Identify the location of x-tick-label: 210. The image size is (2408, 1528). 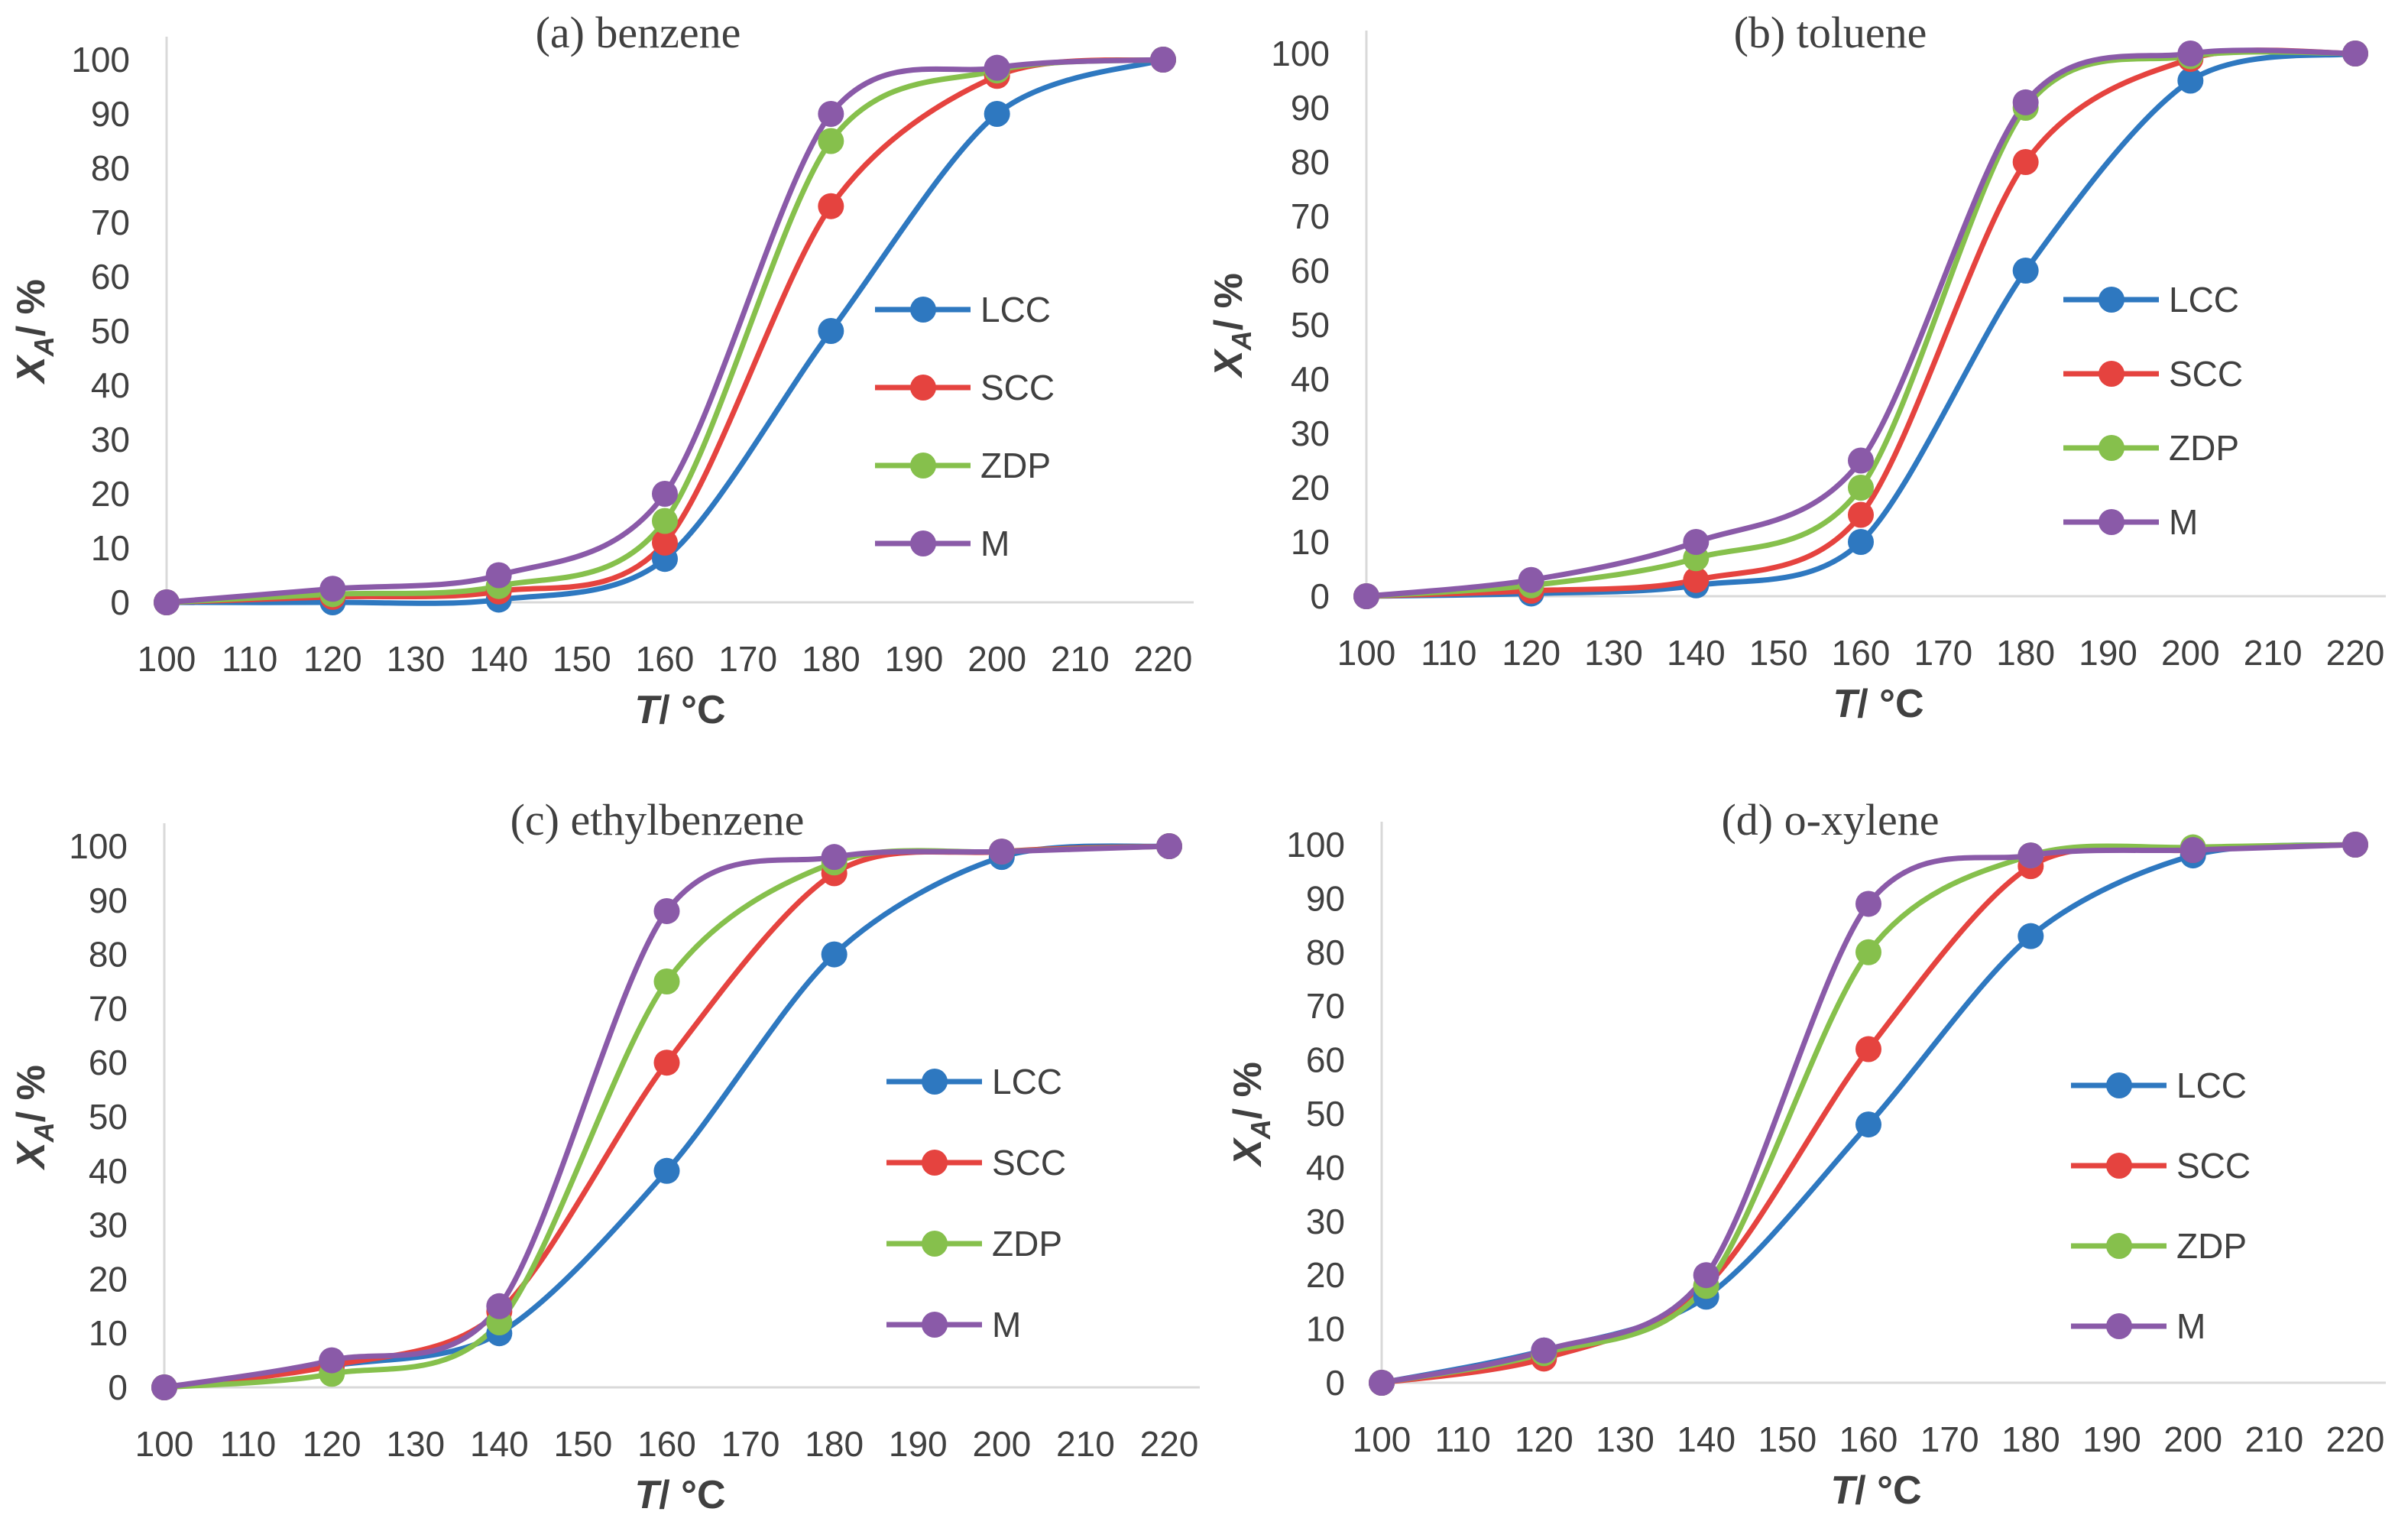
(1080, 659).